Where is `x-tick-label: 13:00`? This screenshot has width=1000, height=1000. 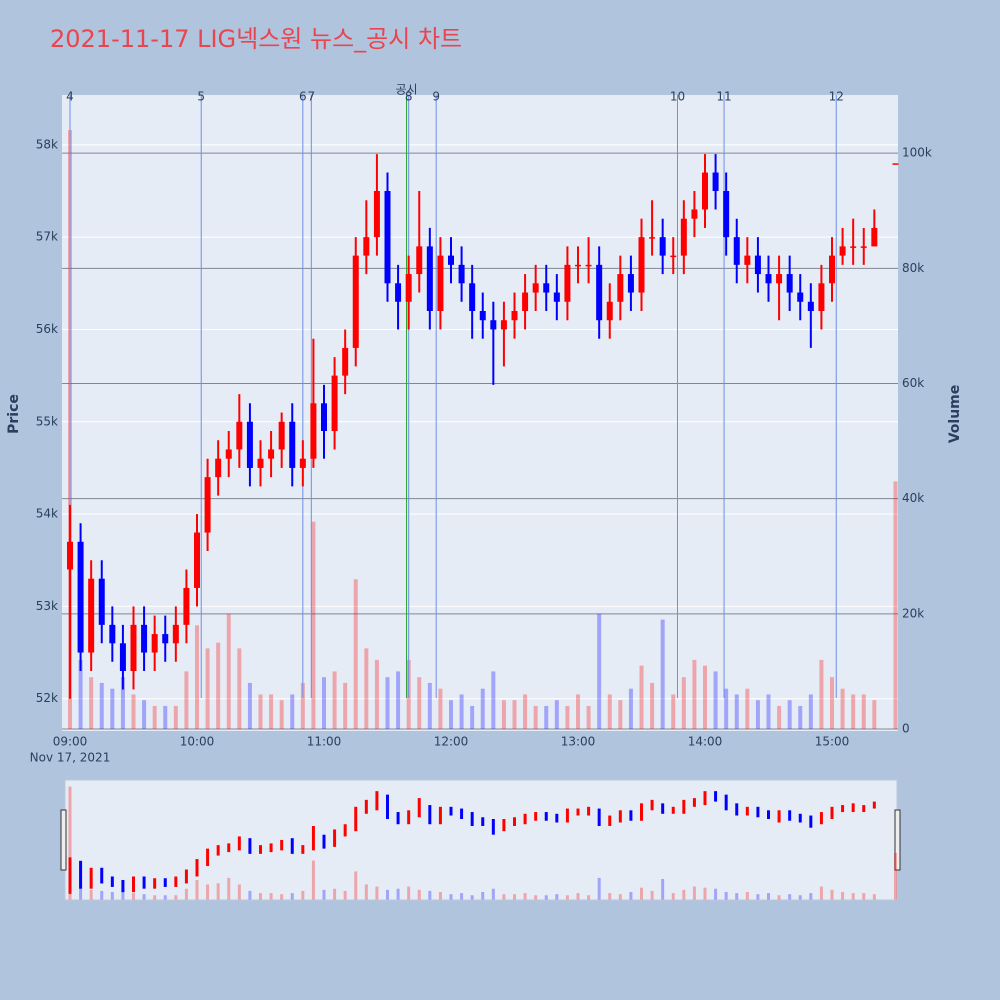
x-tick-label: 13:00 is located at coordinates (578, 742).